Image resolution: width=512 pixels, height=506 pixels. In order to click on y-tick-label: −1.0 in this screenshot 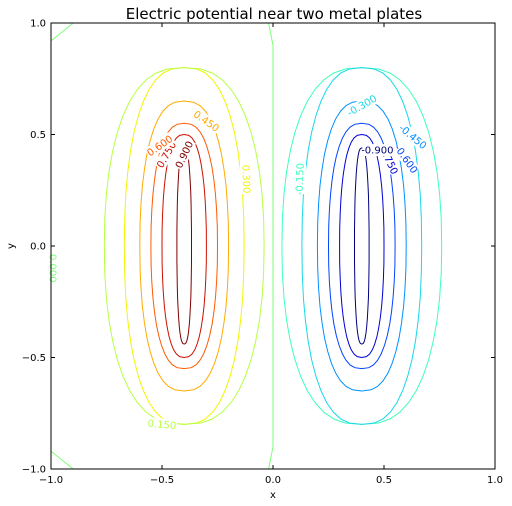, I will do `click(34, 470)`.